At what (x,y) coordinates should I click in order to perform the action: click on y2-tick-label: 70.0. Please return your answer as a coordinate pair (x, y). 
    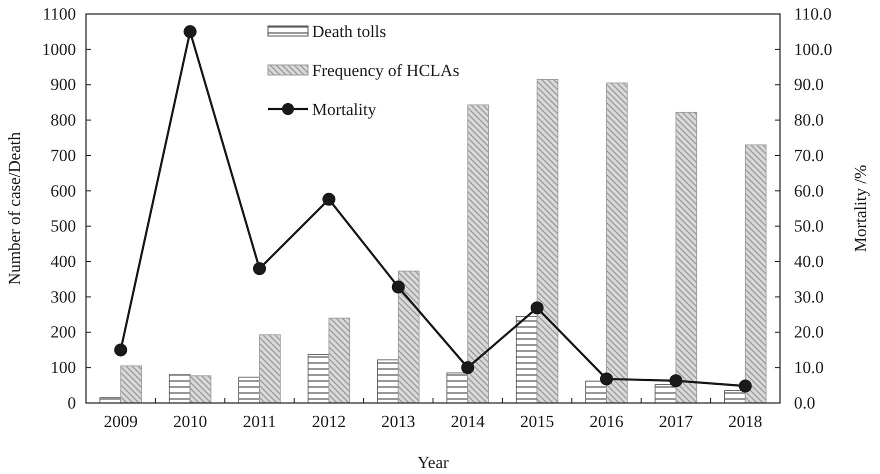
    Looking at the image, I should click on (809, 155).